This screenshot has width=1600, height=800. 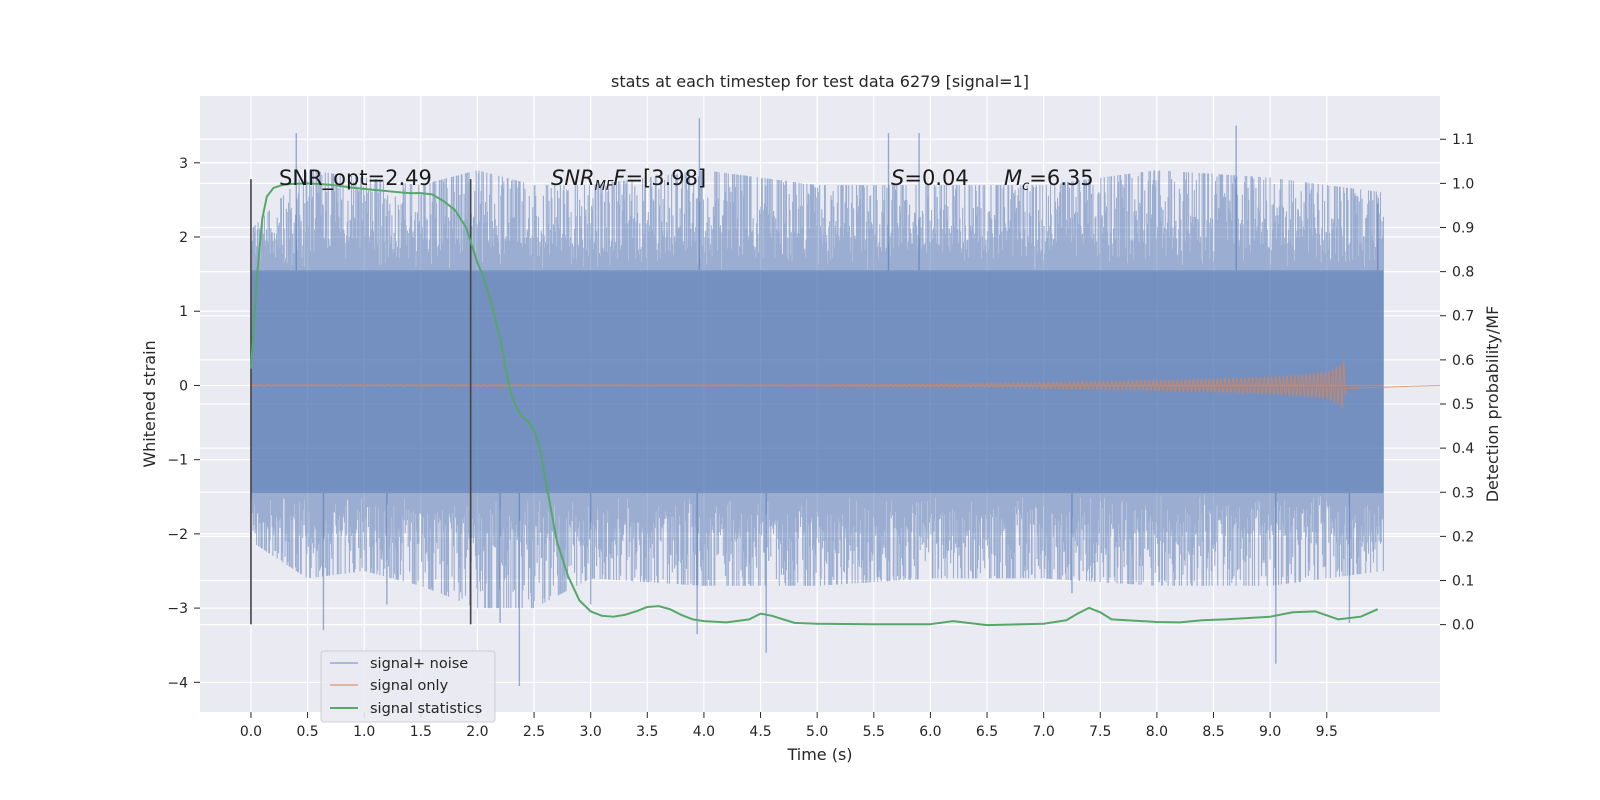 I want to click on x-tick-label: 6.0, so click(x=930, y=732).